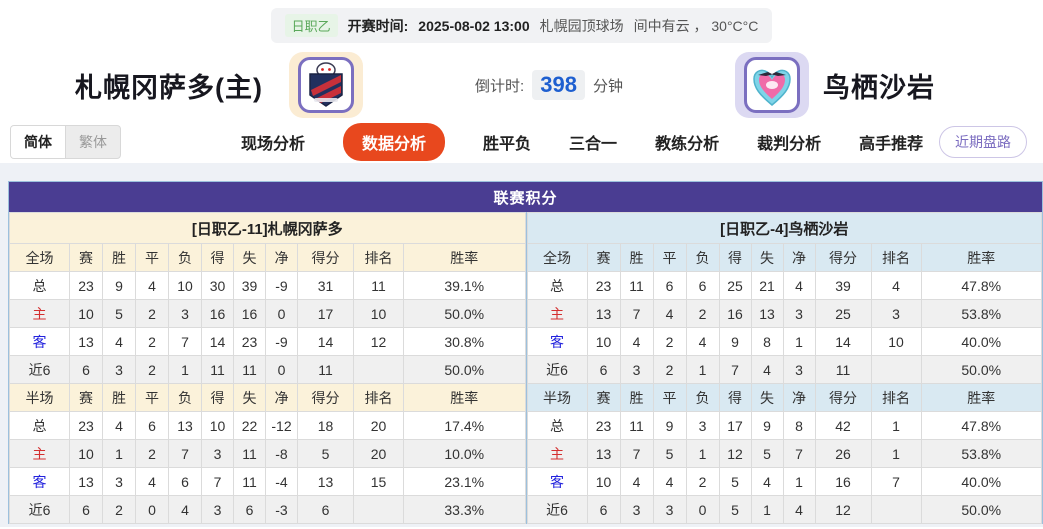 Image resolution: width=1043 pixels, height=529 pixels. I want to click on table-row: 主 10 5 2 3 16 16 0 17 10 50.0%, so click(267, 313).